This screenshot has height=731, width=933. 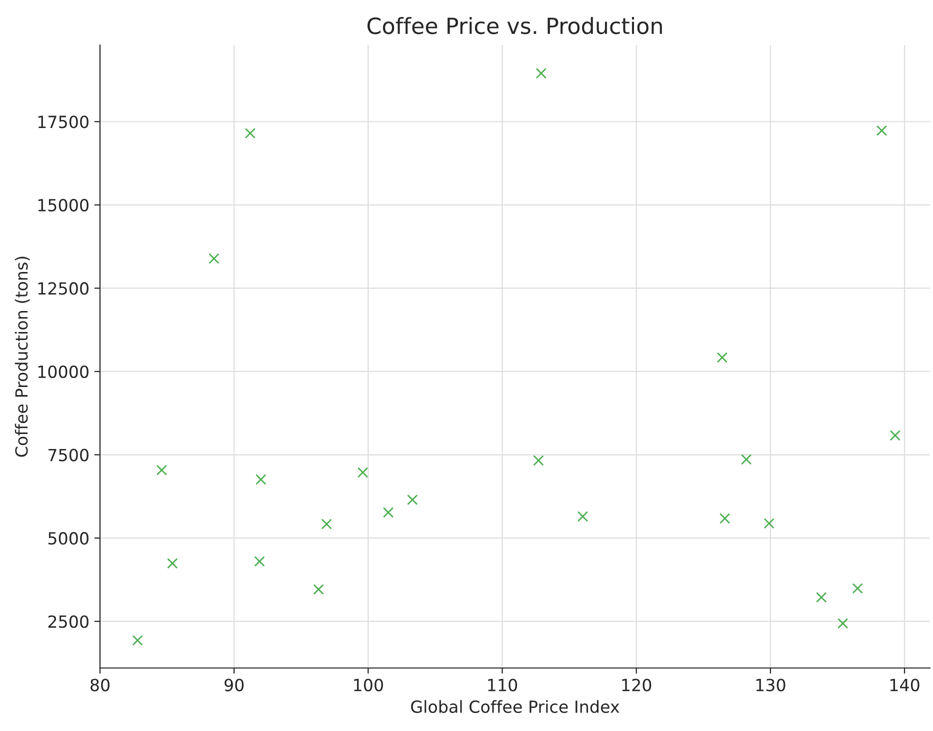 I want to click on y-tick-label: 7500, so click(x=68, y=455).